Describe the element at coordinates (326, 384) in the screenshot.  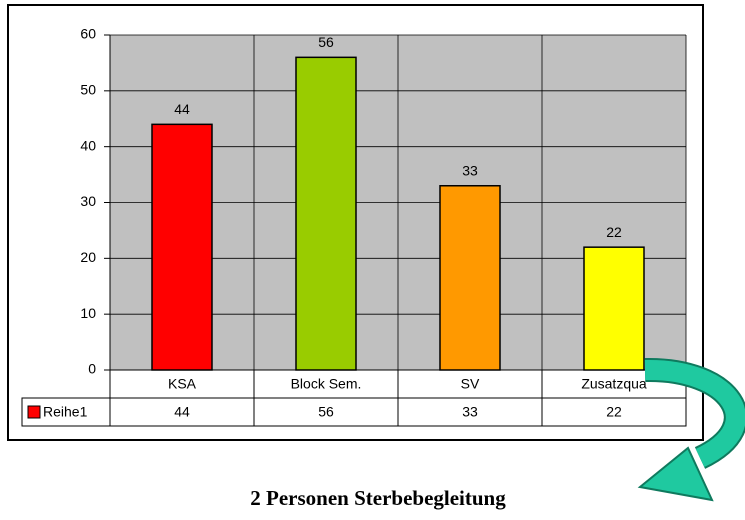
I see `x-tick-label: Block Sem.` at that location.